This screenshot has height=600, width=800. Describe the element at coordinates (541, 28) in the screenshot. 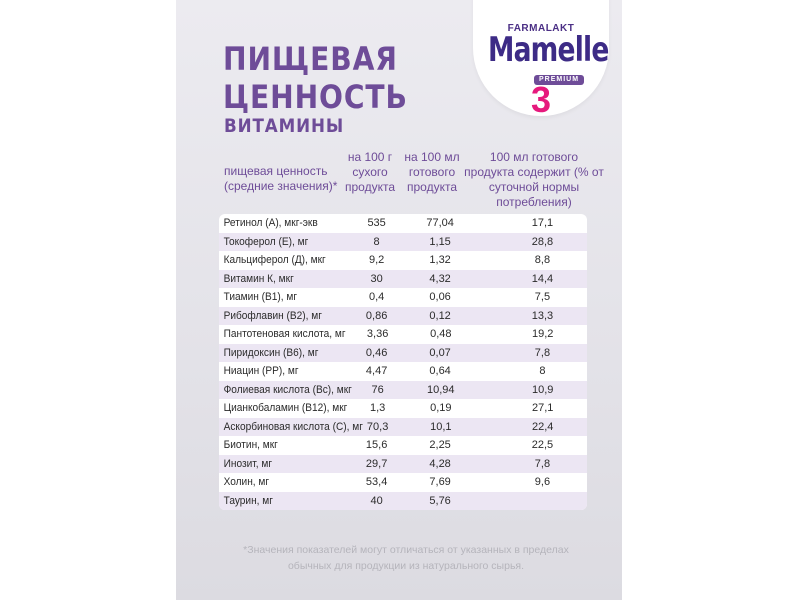

I see `brand-maker: FARMALAKT` at that location.